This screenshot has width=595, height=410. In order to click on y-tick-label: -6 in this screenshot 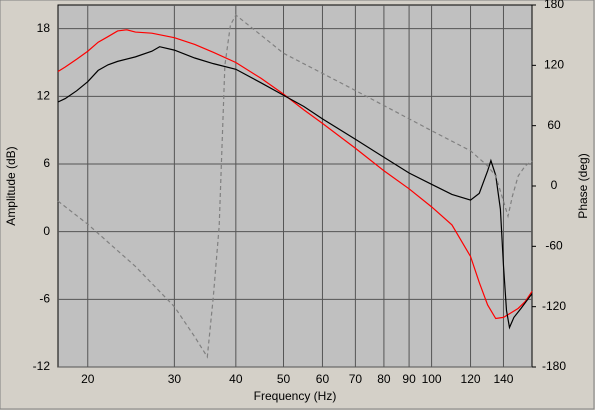, I will do `click(44, 299)`.